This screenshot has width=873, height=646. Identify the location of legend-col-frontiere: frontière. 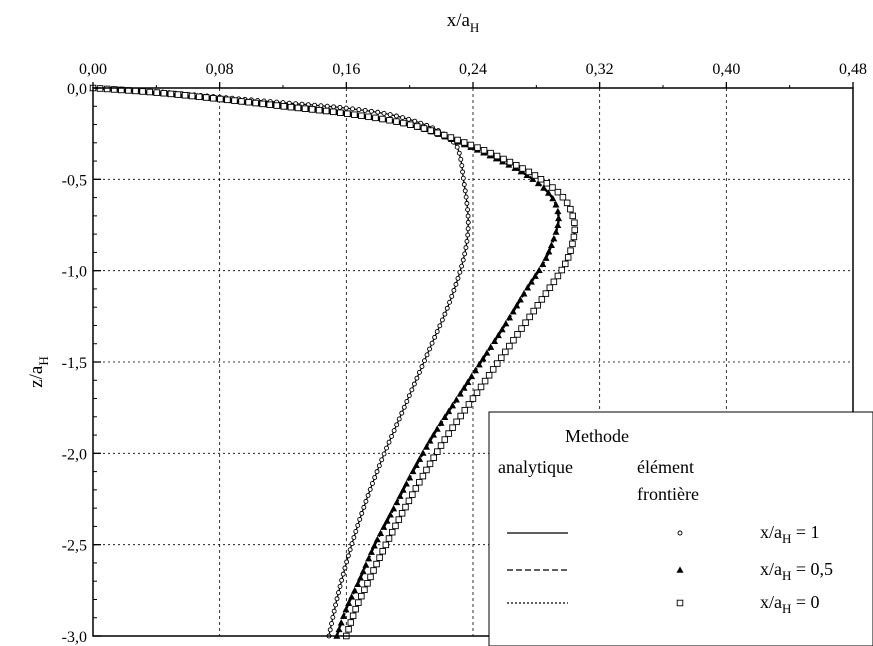
(668, 494).